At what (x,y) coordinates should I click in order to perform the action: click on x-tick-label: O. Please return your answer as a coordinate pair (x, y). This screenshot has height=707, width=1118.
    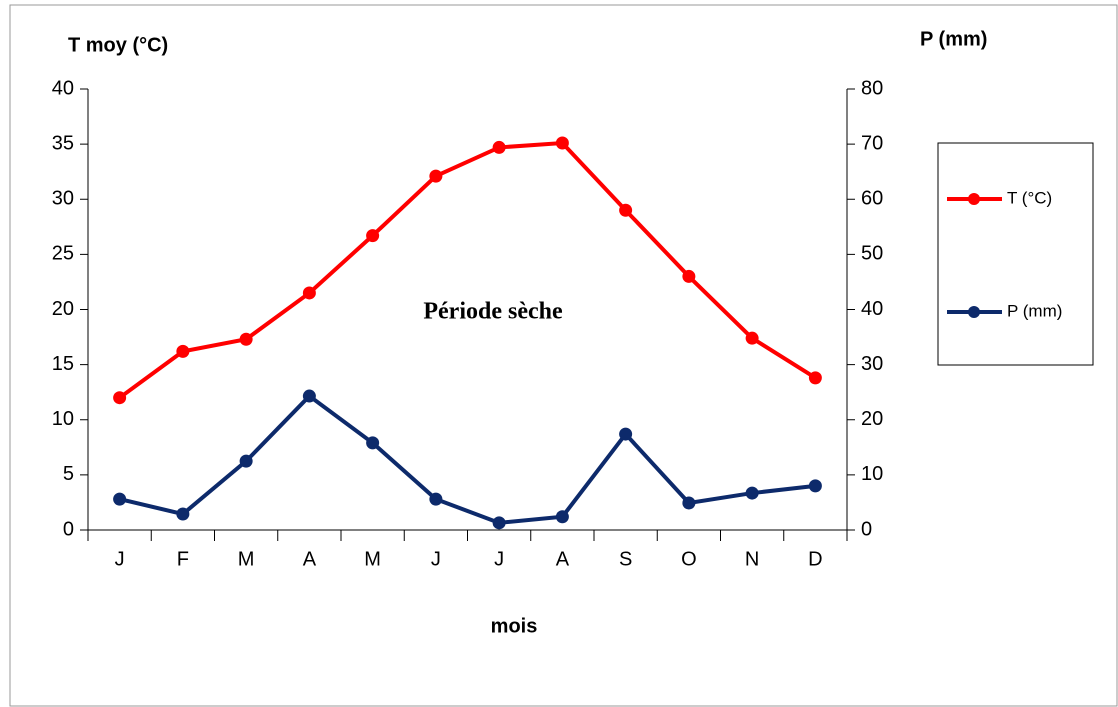
    Looking at the image, I should click on (689, 559).